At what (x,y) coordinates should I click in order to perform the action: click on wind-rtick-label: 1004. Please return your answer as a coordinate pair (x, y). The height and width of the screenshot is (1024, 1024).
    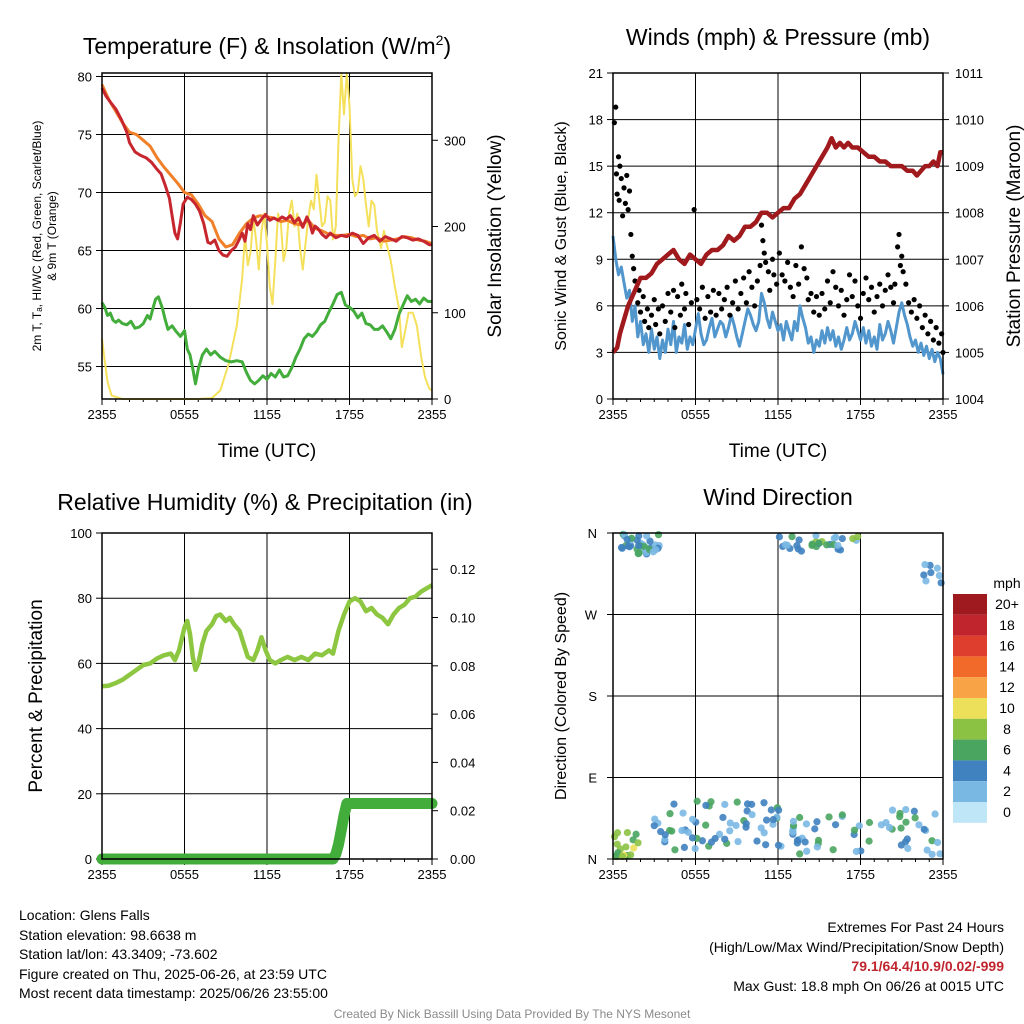
    Looking at the image, I should click on (969, 399).